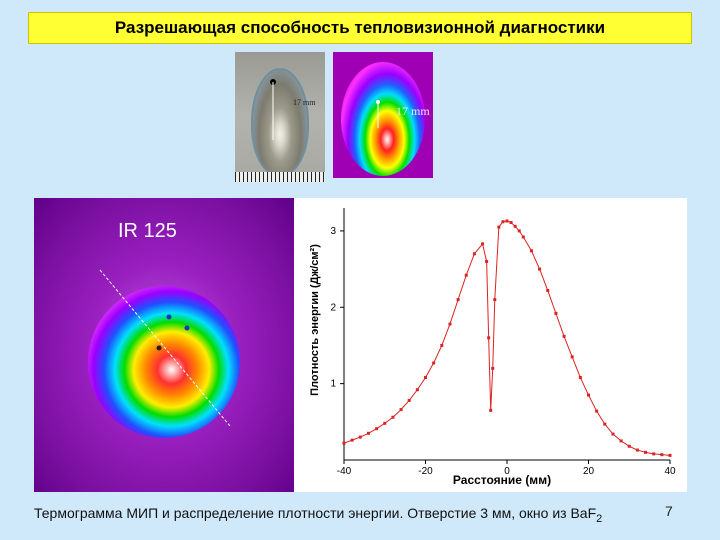  Describe the element at coordinates (333, 307) in the screenshot. I see `y-tick-label: 2` at that location.